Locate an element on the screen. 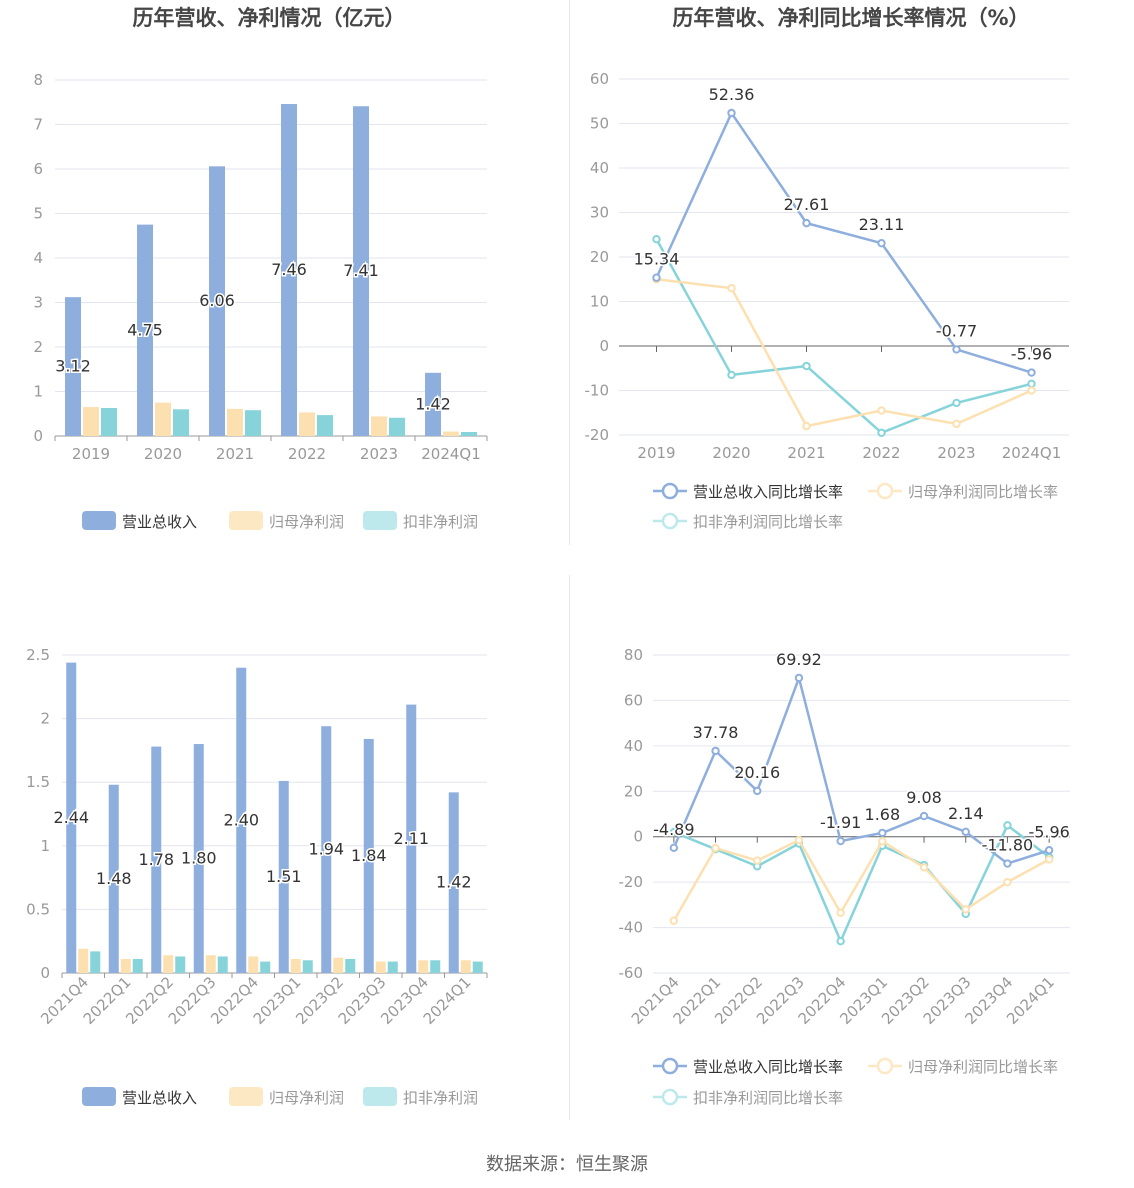  data-label: 2.14 is located at coordinates (966, 813).